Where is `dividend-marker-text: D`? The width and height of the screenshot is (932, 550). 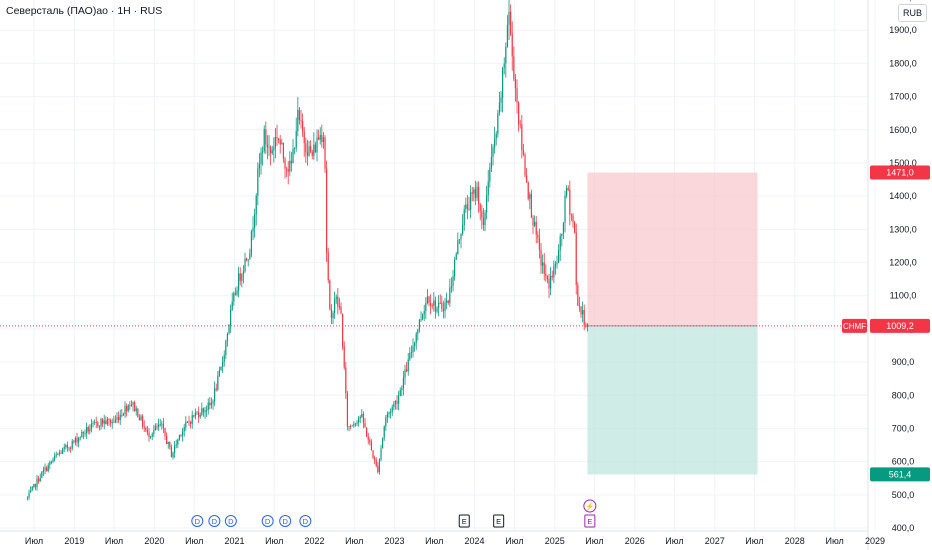 dividend-marker-text: D is located at coordinates (285, 521).